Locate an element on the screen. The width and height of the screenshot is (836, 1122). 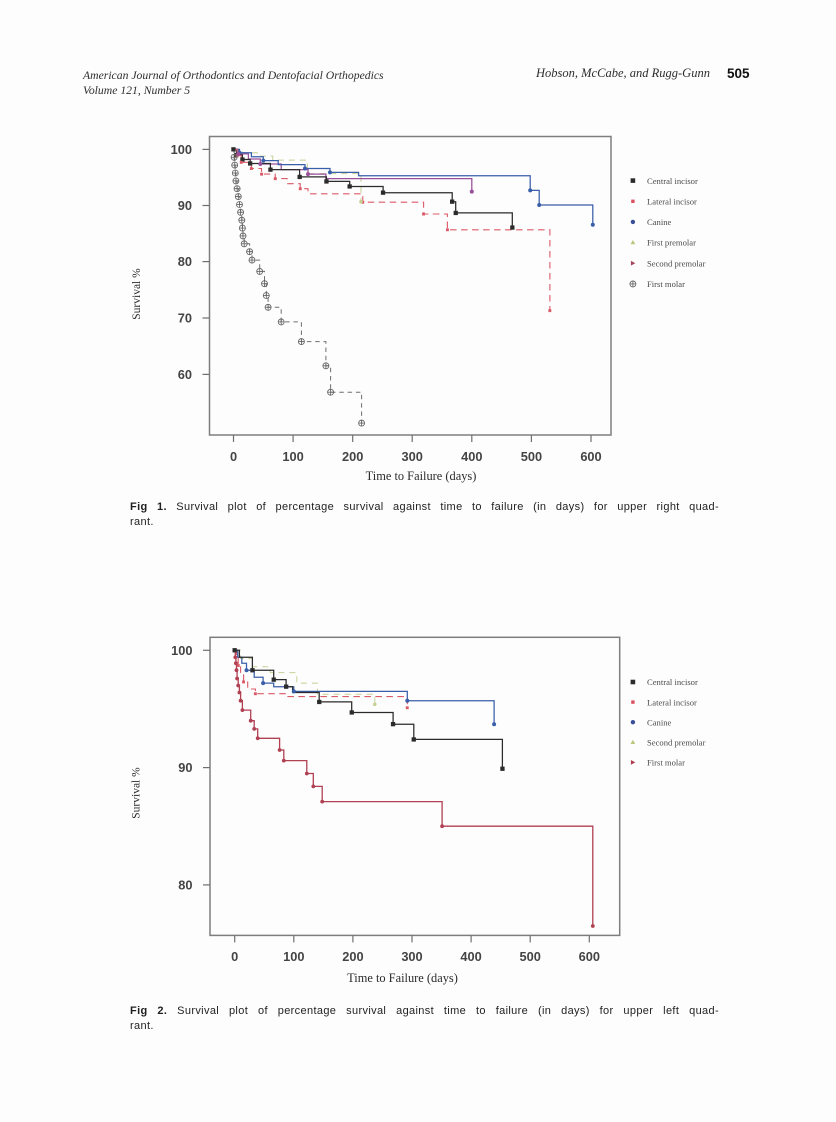
svg-text: 60 is located at coordinates (185, 374).